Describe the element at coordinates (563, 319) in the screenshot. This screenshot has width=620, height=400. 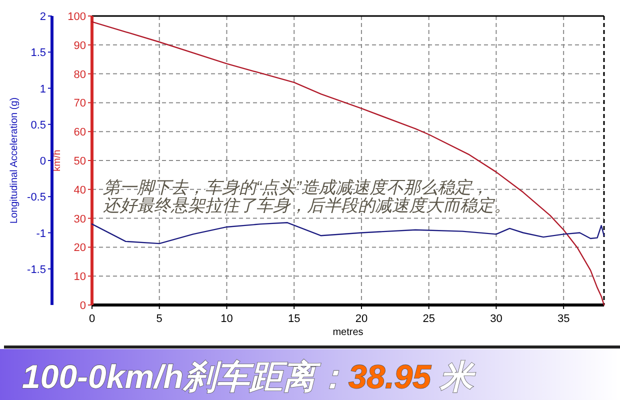
I see `x-tick-label: 35` at that location.